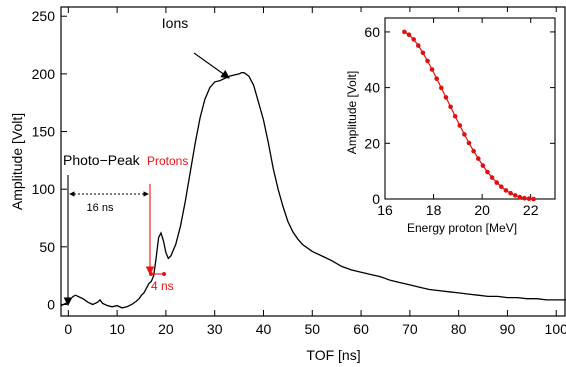 This screenshot has height=367, width=566. I want to click on x-axis-label: TOF [ns], so click(333, 355).